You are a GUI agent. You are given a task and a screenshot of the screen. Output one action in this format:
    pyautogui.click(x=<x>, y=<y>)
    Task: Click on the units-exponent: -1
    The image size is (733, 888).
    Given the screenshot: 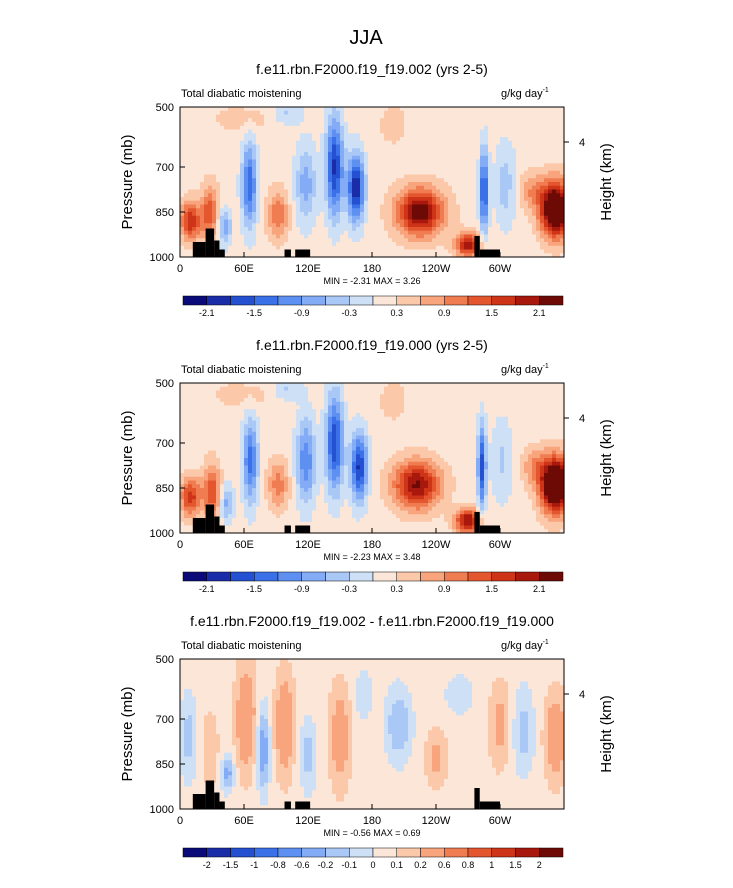 What is the action you would take?
    pyautogui.click(x=546, y=642)
    